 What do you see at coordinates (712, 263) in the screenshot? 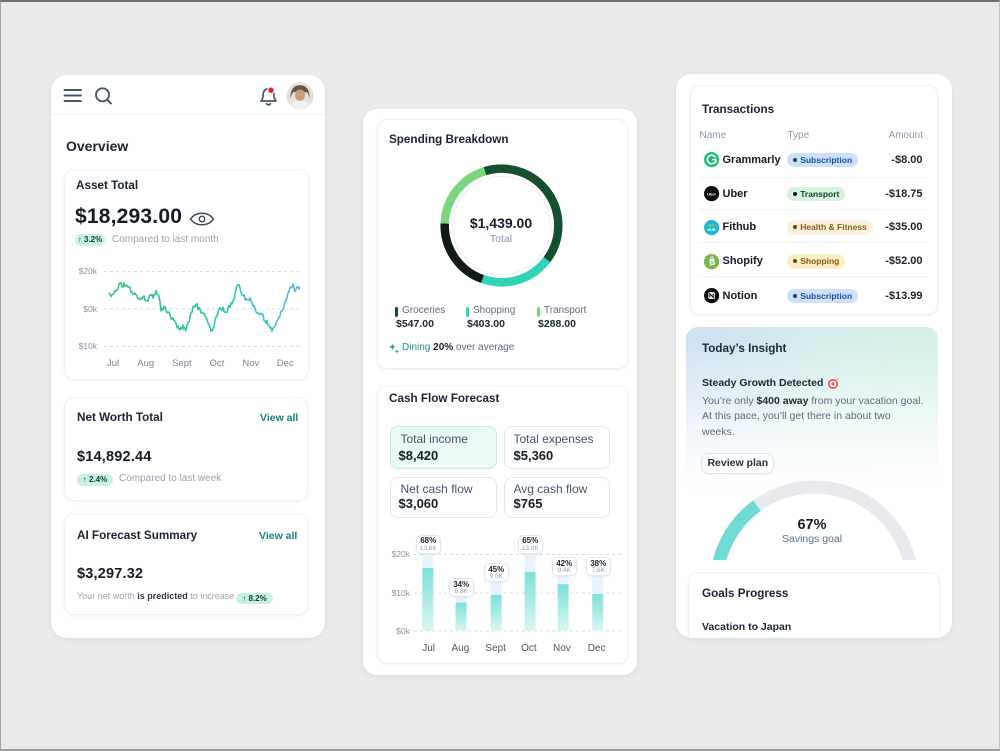
I see `svg-text: S` at bounding box center [712, 263].